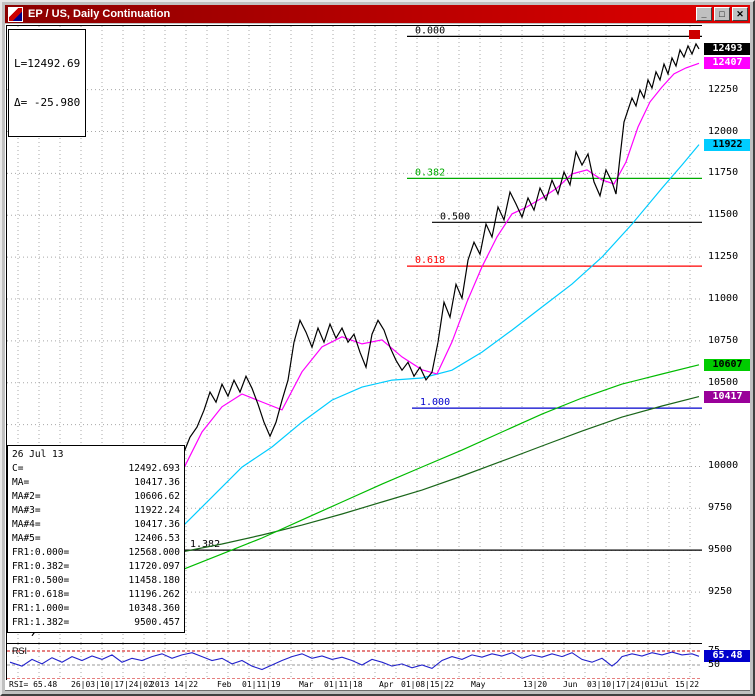  What do you see at coordinates (224, 684) in the screenshot?
I see `date-label: Feb` at bounding box center [224, 684].